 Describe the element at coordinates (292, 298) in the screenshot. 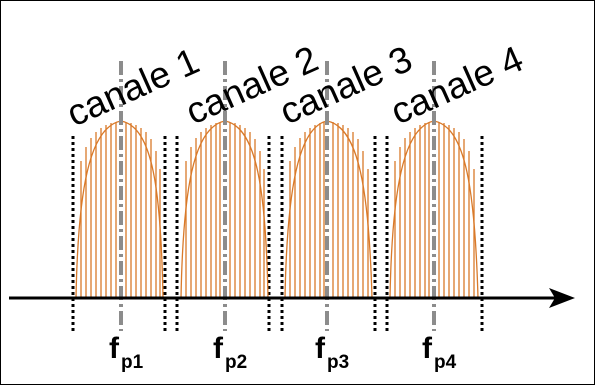

I see `frequency-axis` at that location.